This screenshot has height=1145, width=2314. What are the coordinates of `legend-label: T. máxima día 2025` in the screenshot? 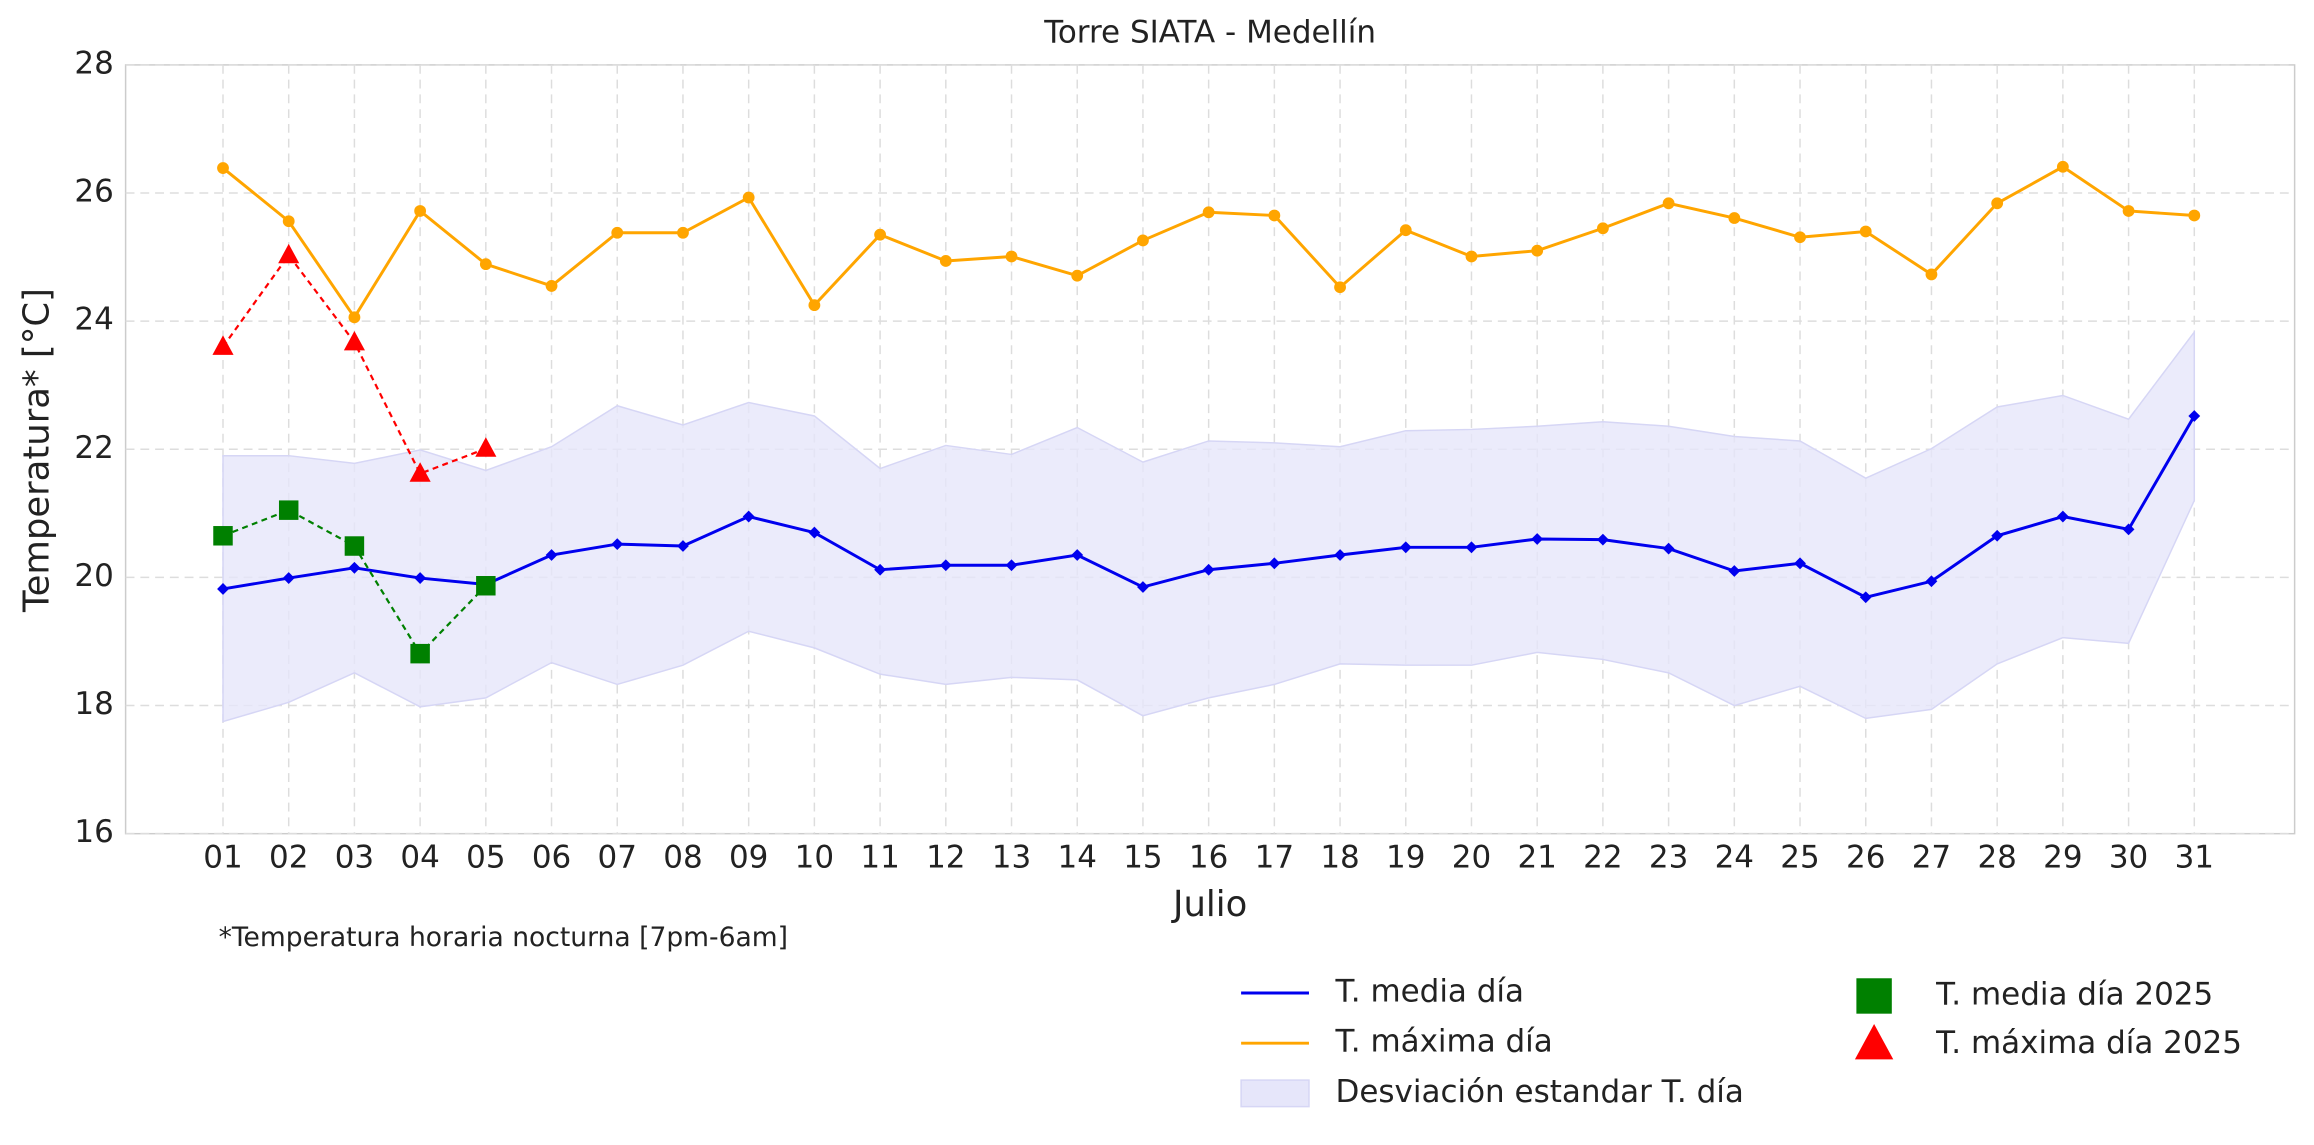 It's located at (2088, 1043).